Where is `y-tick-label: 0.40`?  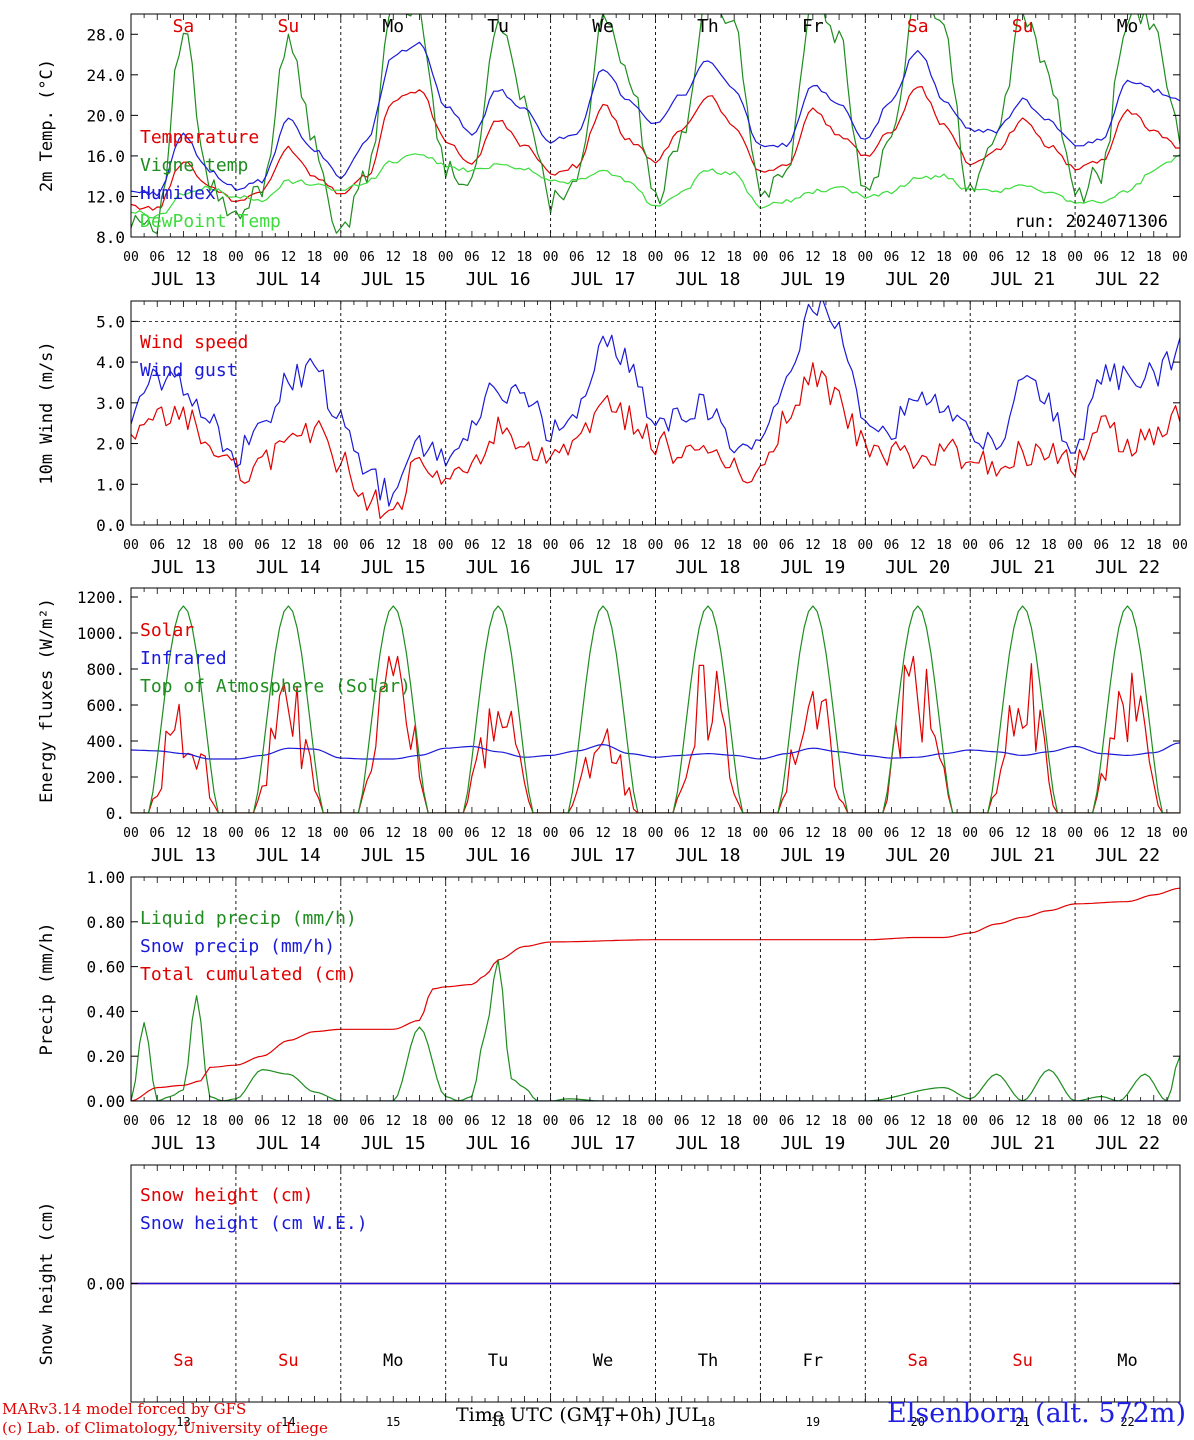
y-tick-label: 0.40 is located at coordinates (105, 1011).